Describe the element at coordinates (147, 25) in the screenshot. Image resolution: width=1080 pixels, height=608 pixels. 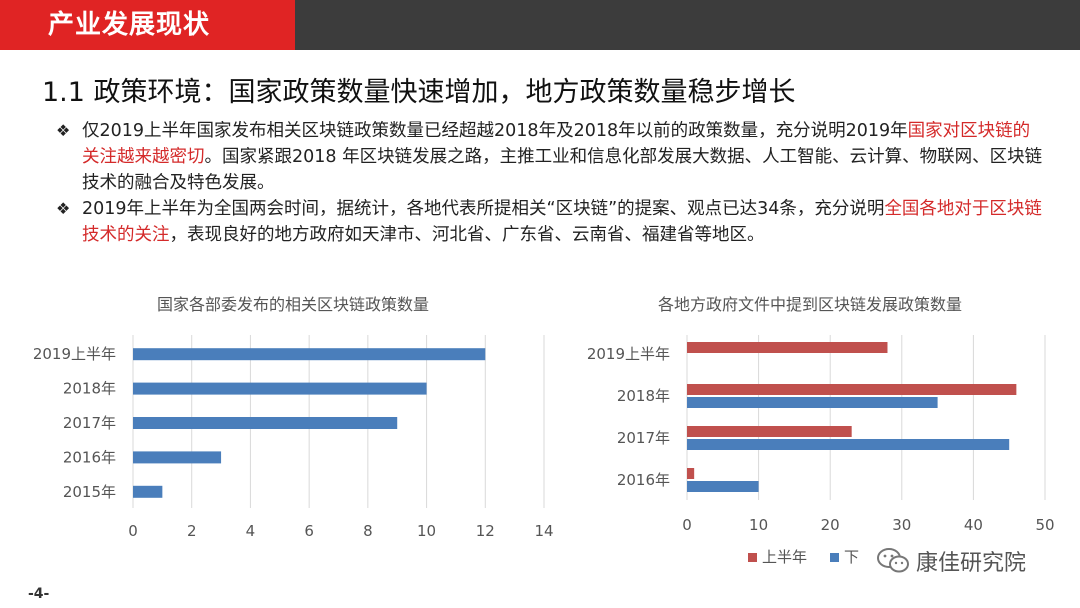
I see `section-title: 产业发展现状` at that location.